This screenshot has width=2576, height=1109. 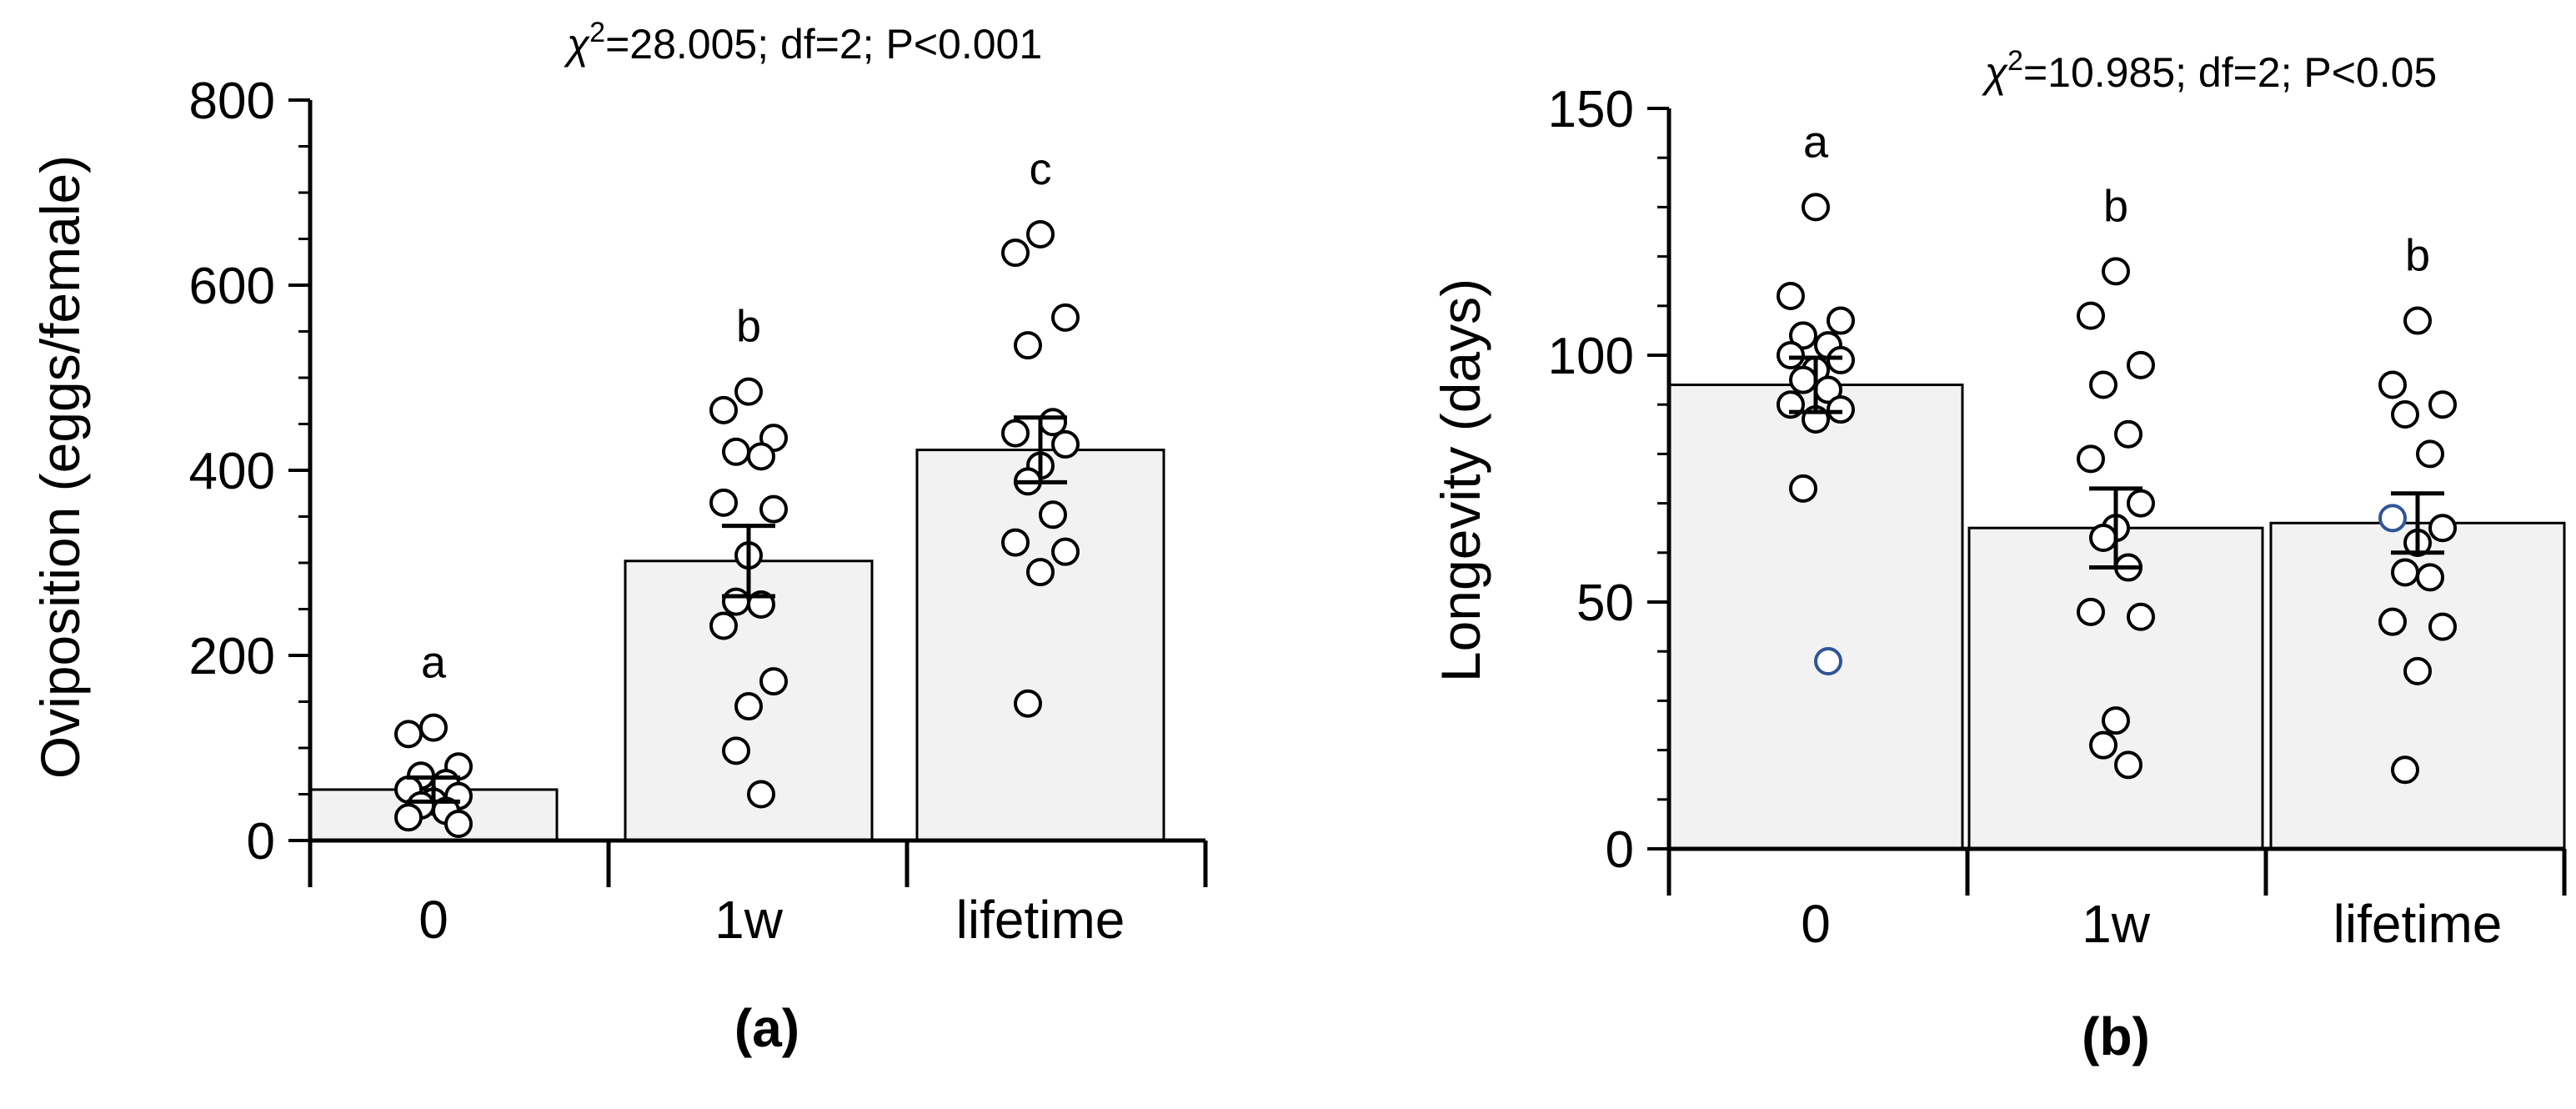 I want to click on stat-values: =10.985; df=2; P<0.05, so click(x=2230, y=72).